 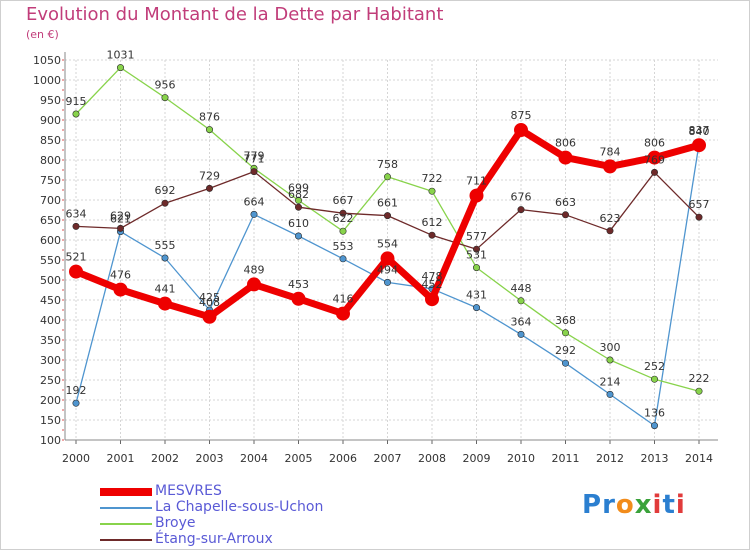 What do you see at coordinates (188, 491) in the screenshot?
I see `legend-label: MESVRES` at bounding box center [188, 491].